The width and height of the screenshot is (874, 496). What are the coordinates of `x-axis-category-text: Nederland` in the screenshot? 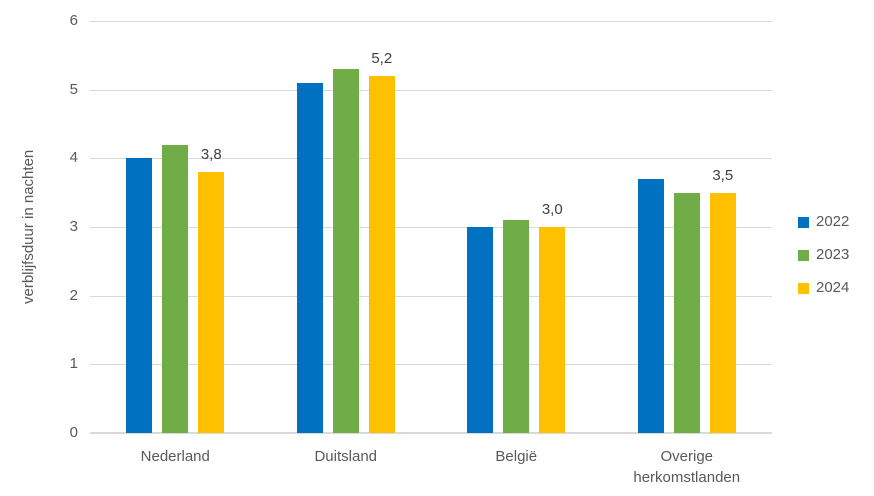 It's located at (175, 456).